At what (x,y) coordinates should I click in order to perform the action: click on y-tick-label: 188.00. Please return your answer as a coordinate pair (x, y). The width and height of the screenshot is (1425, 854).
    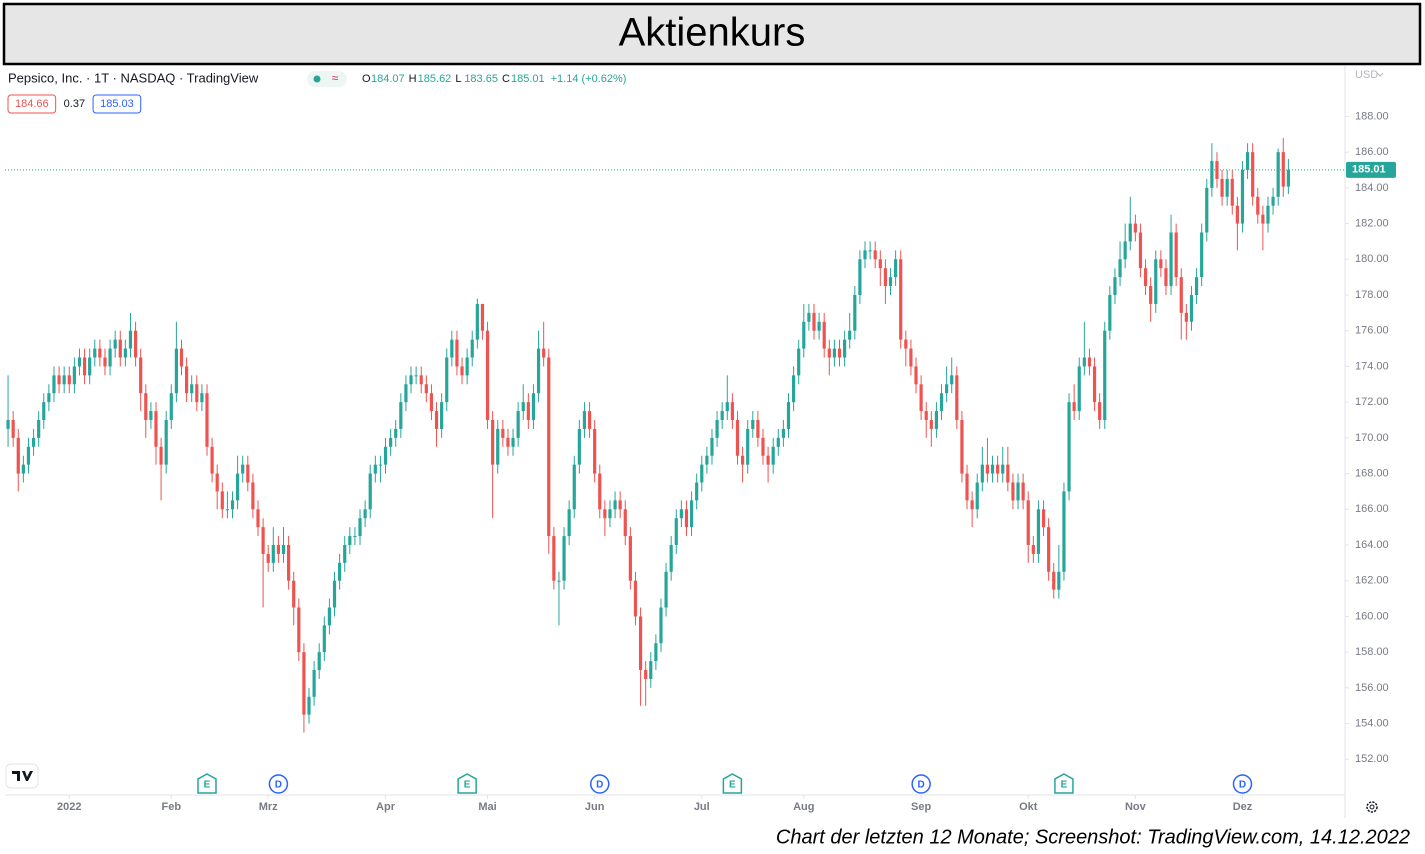
    Looking at the image, I should click on (1372, 116).